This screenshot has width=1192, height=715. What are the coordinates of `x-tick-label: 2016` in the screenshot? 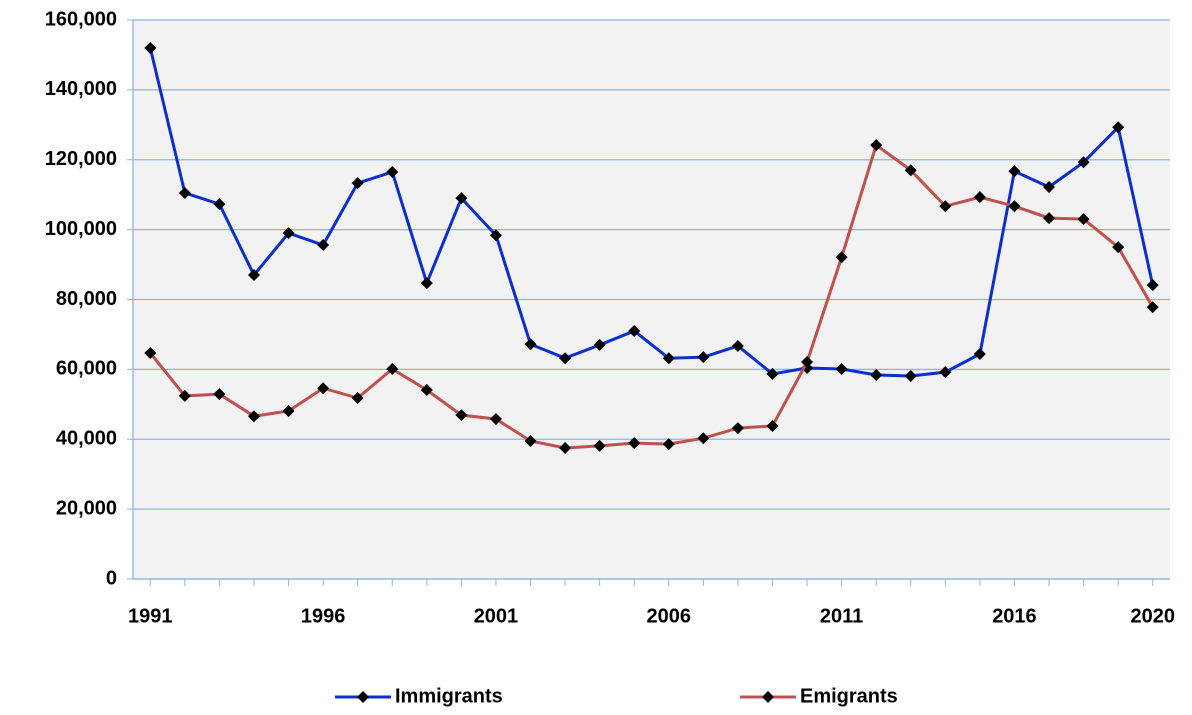 It's located at (1014, 616).